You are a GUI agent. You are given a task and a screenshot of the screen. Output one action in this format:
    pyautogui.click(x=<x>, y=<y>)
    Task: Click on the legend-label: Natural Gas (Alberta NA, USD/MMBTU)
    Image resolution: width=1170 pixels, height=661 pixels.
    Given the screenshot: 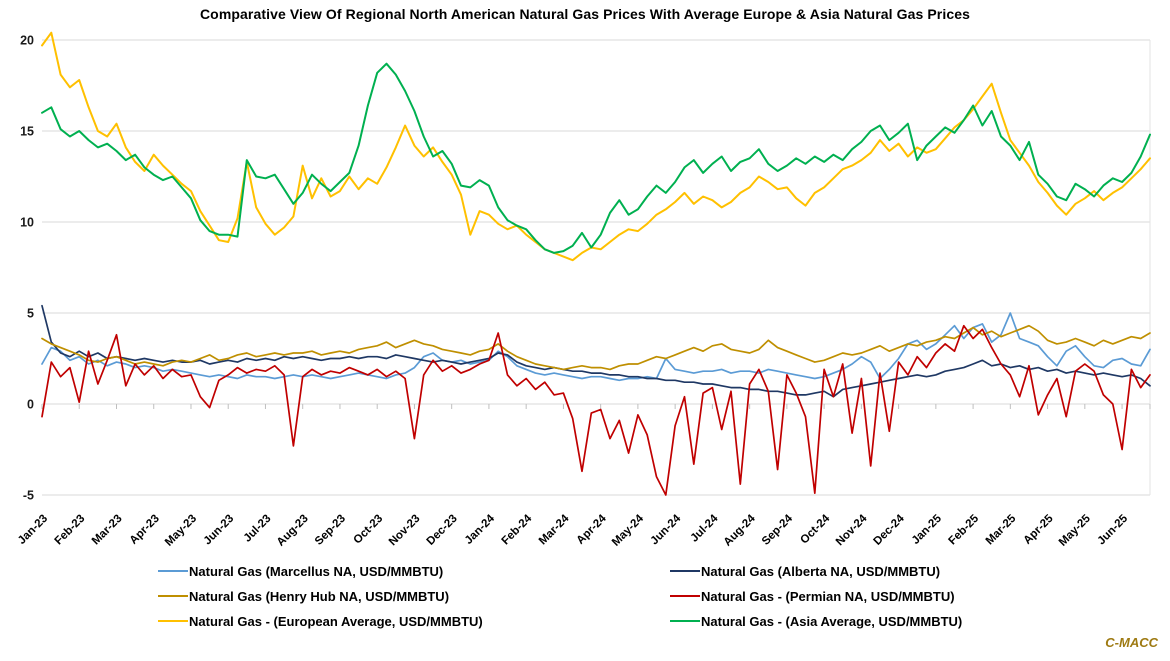 What is the action you would take?
    pyautogui.click(x=821, y=571)
    